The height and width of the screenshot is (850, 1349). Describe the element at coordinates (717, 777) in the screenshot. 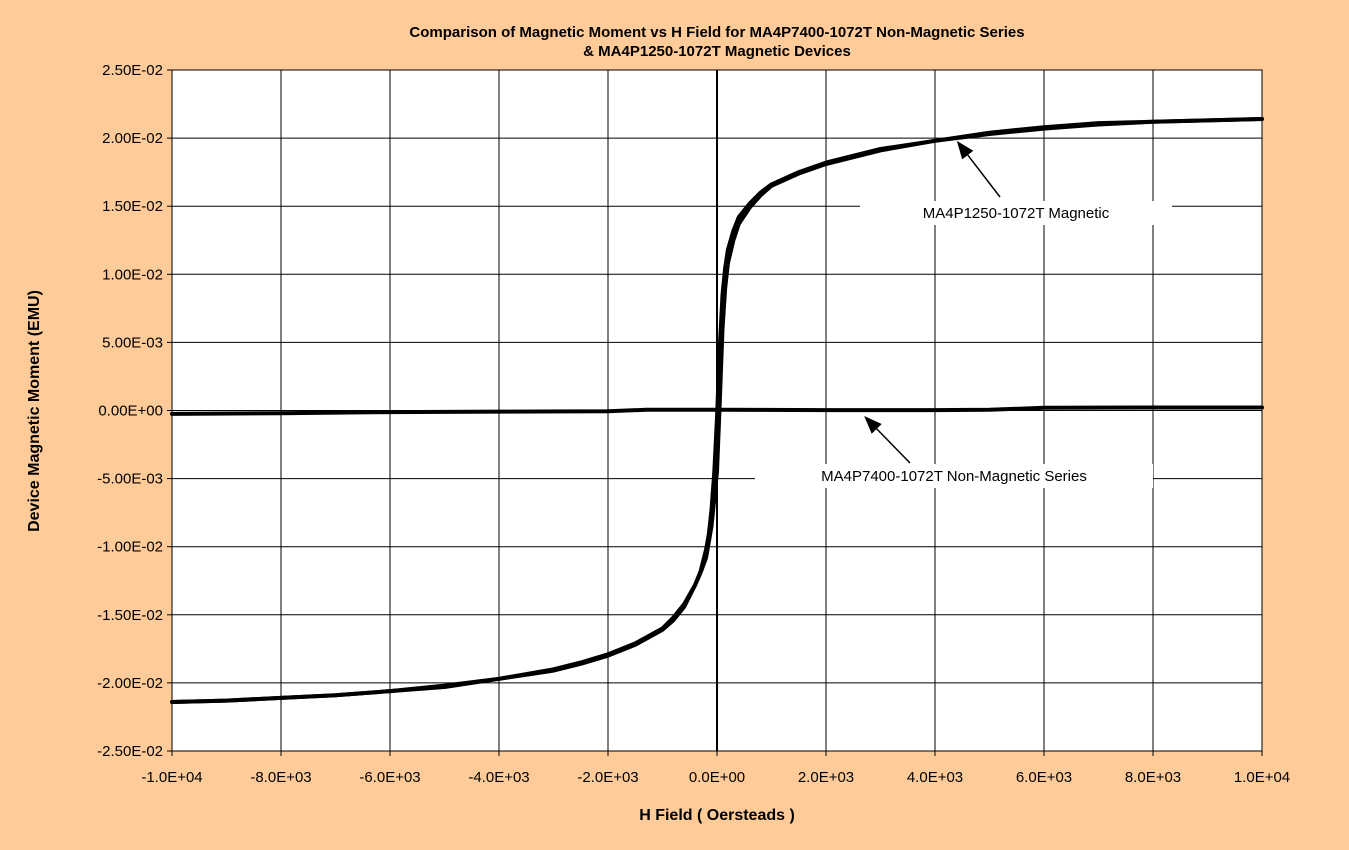

I see `x-tick-label: 0.0E+00` at that location.